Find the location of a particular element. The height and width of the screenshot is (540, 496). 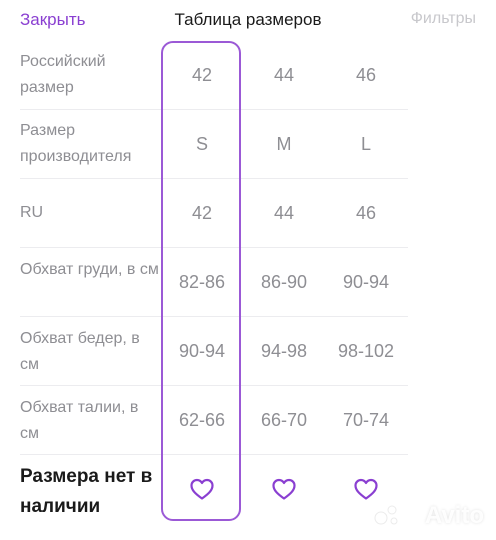

out-of-stock-label: Размера нет в наличии is located at coordinates (86, 491).